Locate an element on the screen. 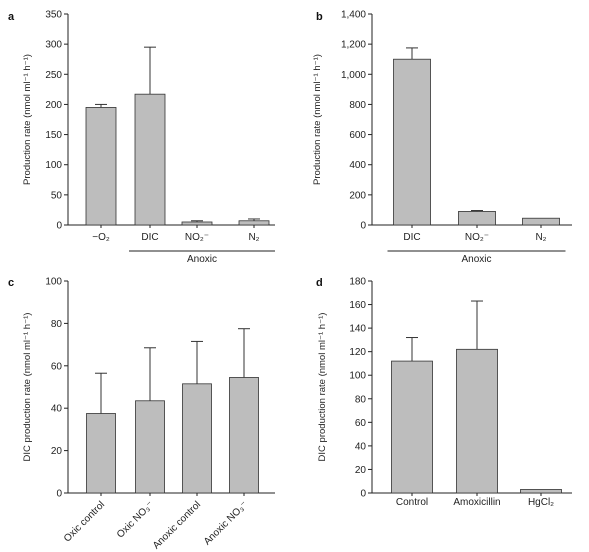  y-tick-label: 1,000 is located at coordinates (353, 75).